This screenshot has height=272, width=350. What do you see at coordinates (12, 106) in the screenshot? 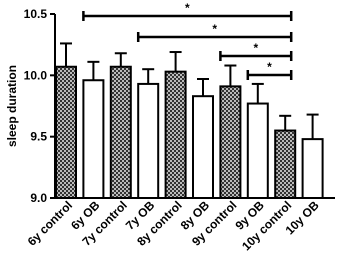
I see `y-axis-label: sleep duration` at bounding box center [12, 106].